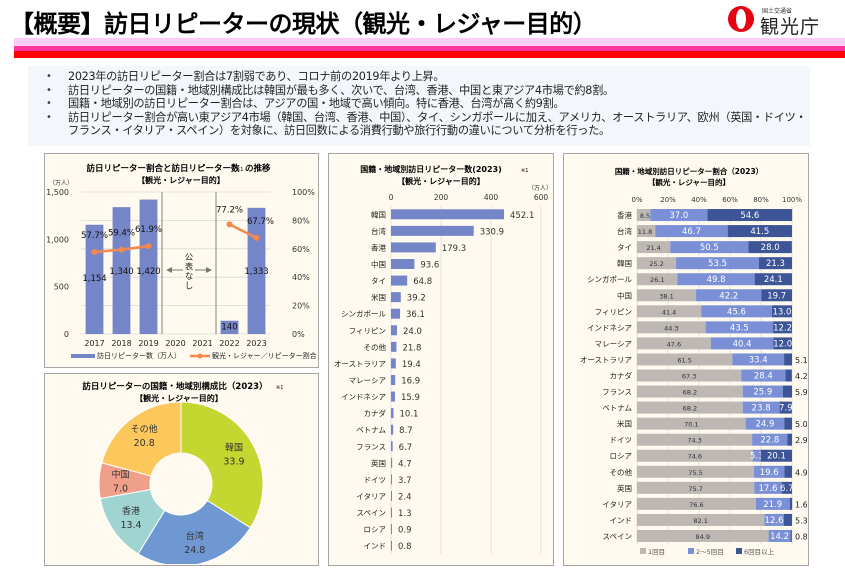 The height and width of the screenshot is (570, 845). I want to click on slice-label: 韓国, so click(234, 448).